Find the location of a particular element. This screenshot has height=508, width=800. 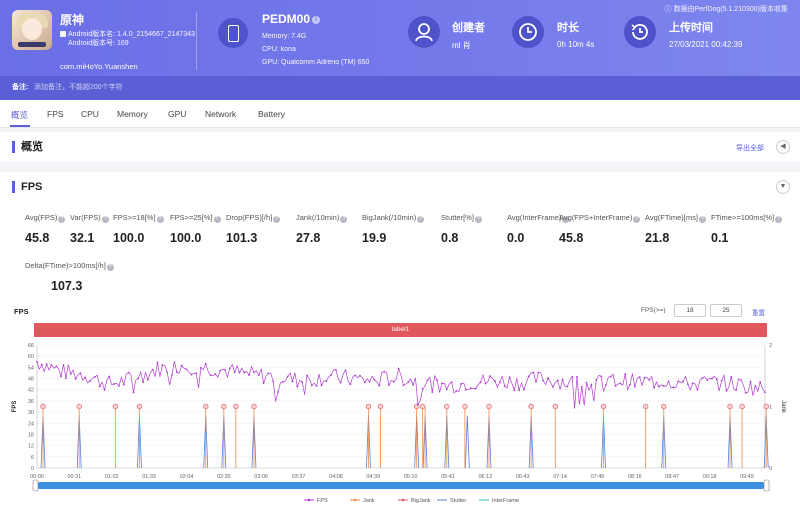

metric-5: Jank(/10min)? 27.8 is located at coordinates (322, 229).